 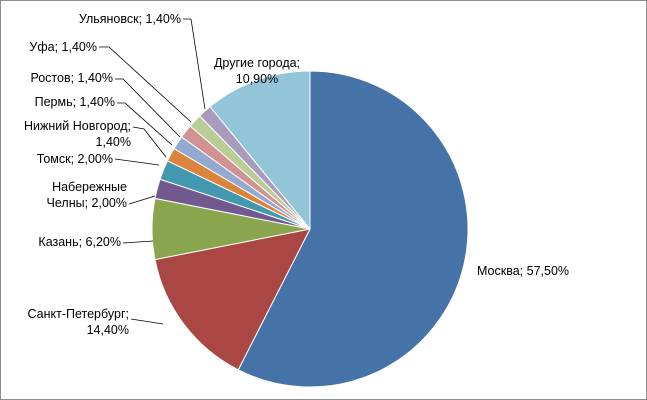 I want to click on data-label-2: Санкт-Петербург; 14,40%, so click(x=78, y=322).